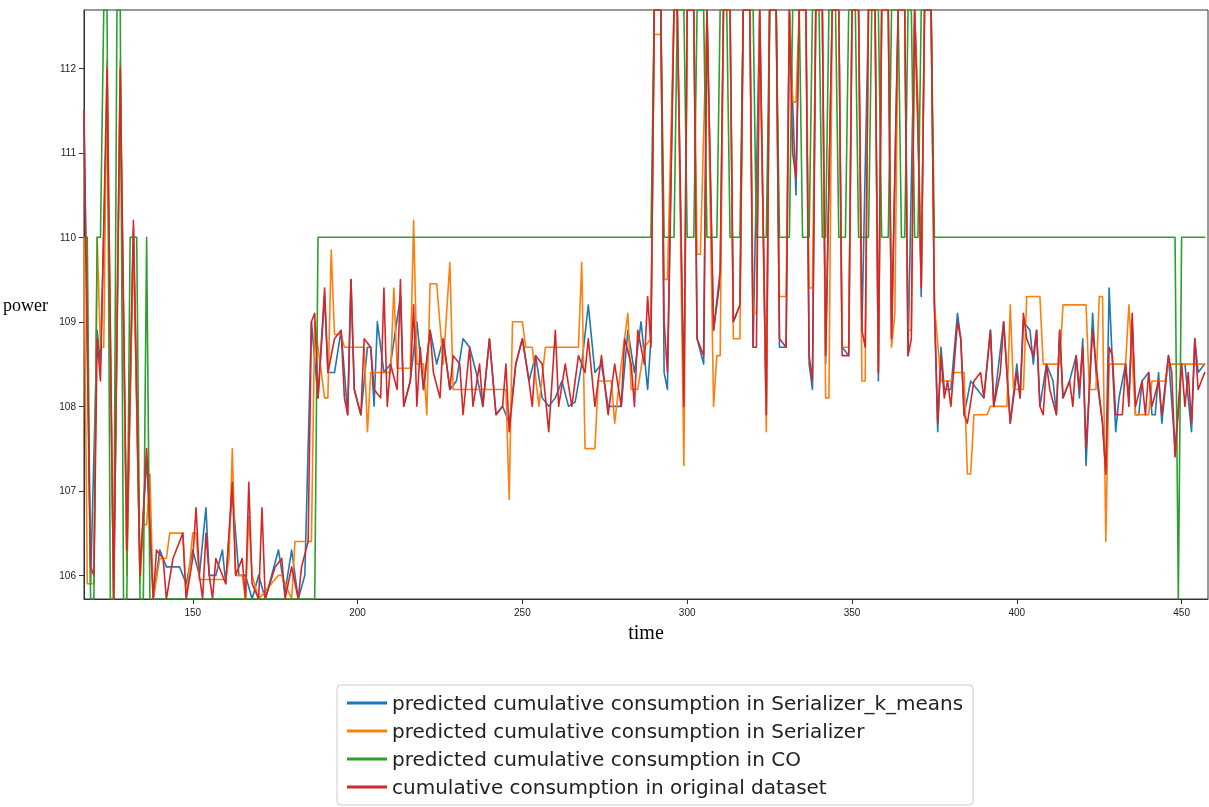 This screenshot has width=1209, height=807. I want to click on x-tick-label: 300, so click(687, 612).